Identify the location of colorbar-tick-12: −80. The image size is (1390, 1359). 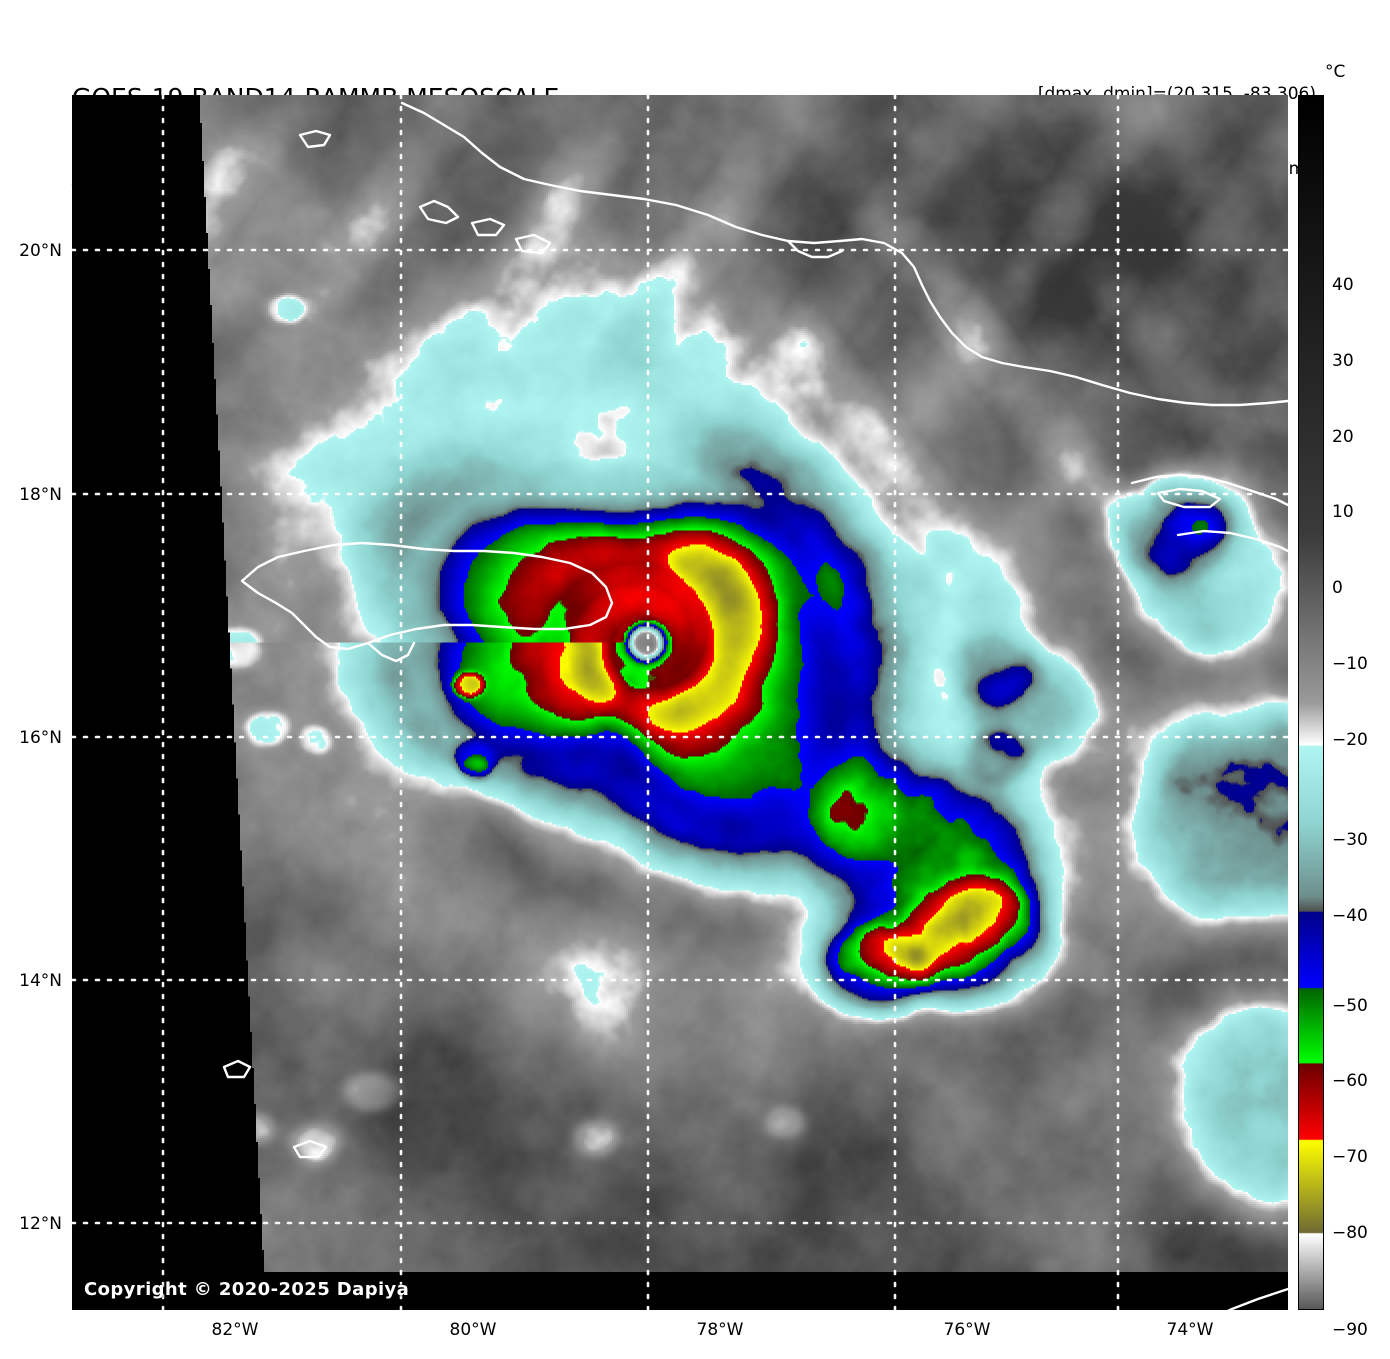
(1350, 1233).